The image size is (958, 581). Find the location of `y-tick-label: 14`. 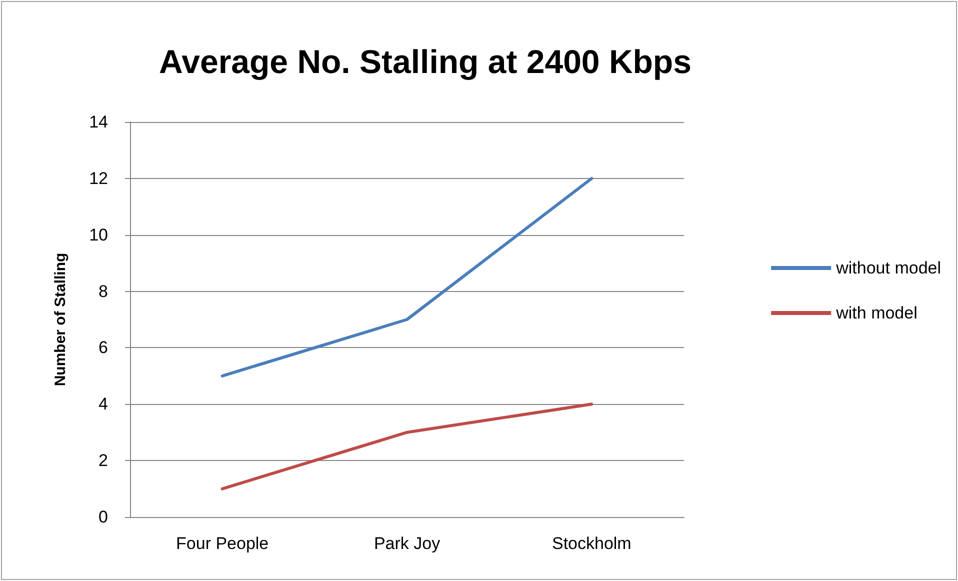

y-tick-label: 14 is located at coordinates (98, 122).